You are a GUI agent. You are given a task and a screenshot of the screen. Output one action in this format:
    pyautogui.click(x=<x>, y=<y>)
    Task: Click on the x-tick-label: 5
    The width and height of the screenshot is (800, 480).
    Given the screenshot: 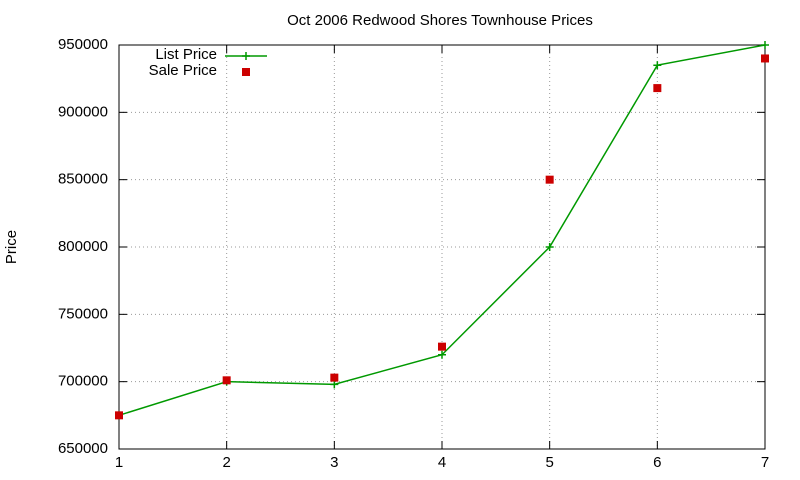 What is the action you would take?
    pyautogui.click(x=549, y=462)
    